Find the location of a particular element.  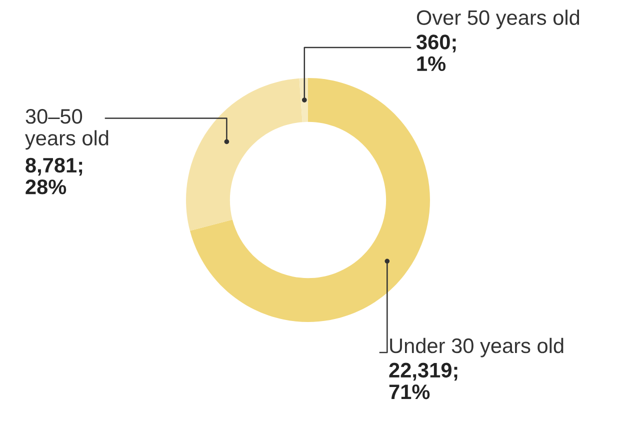

data-label: 8,781; 28% is located at coordinates (54, 176).